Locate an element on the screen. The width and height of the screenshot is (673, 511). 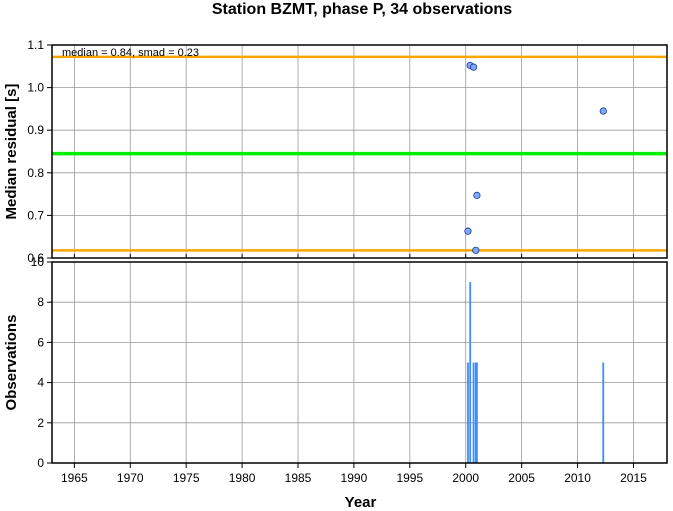
year-x-tick-label: 2010 is located at coordinates (577, 478).